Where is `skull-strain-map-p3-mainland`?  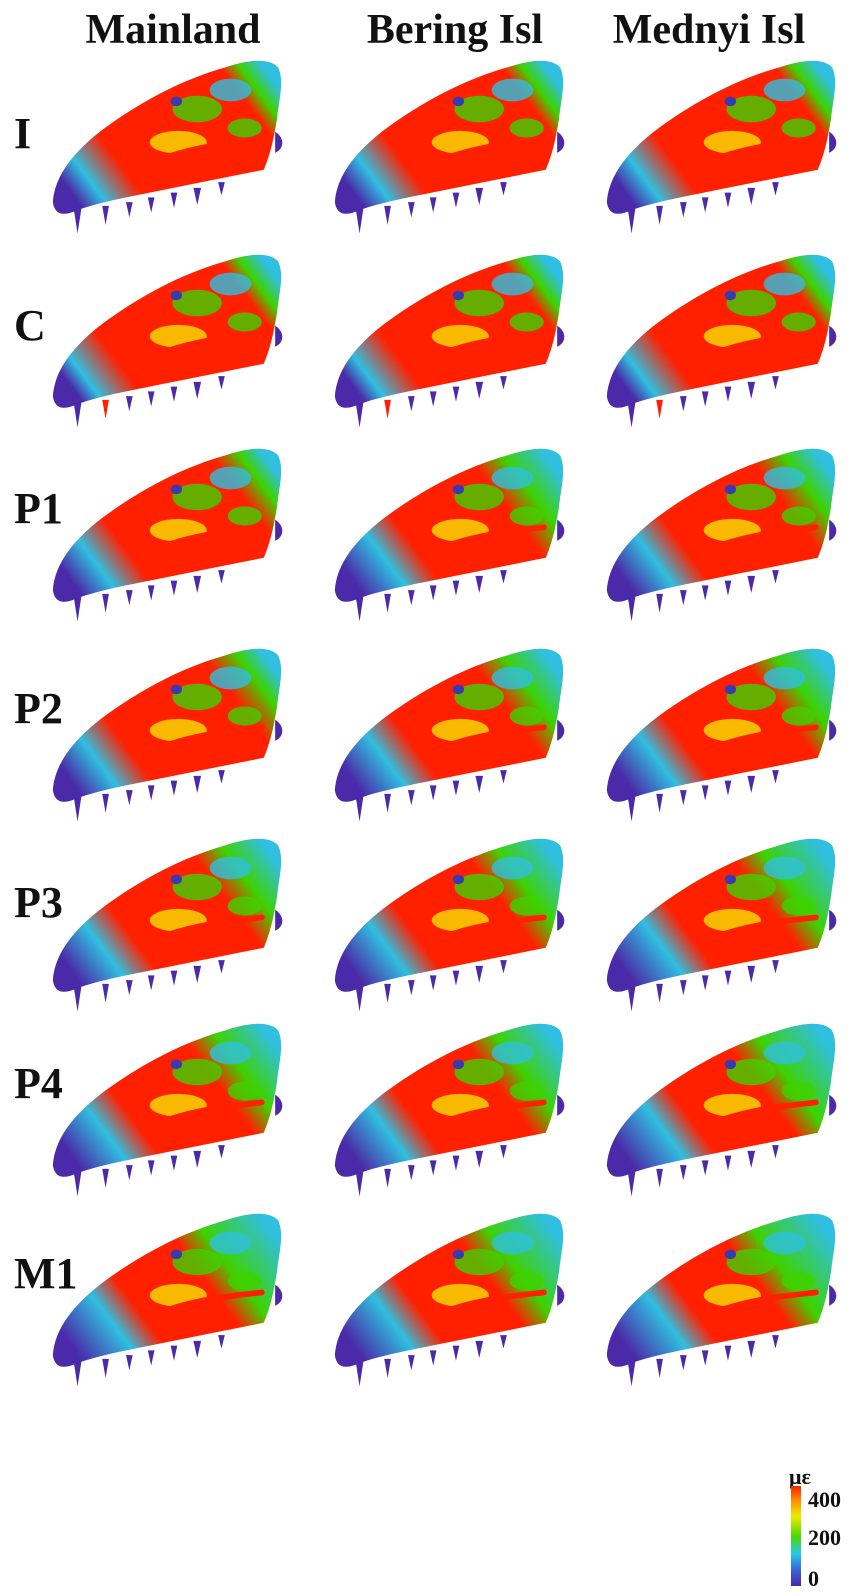
skull-strain-map-p3-mainland is located at coordinates (167, 925).